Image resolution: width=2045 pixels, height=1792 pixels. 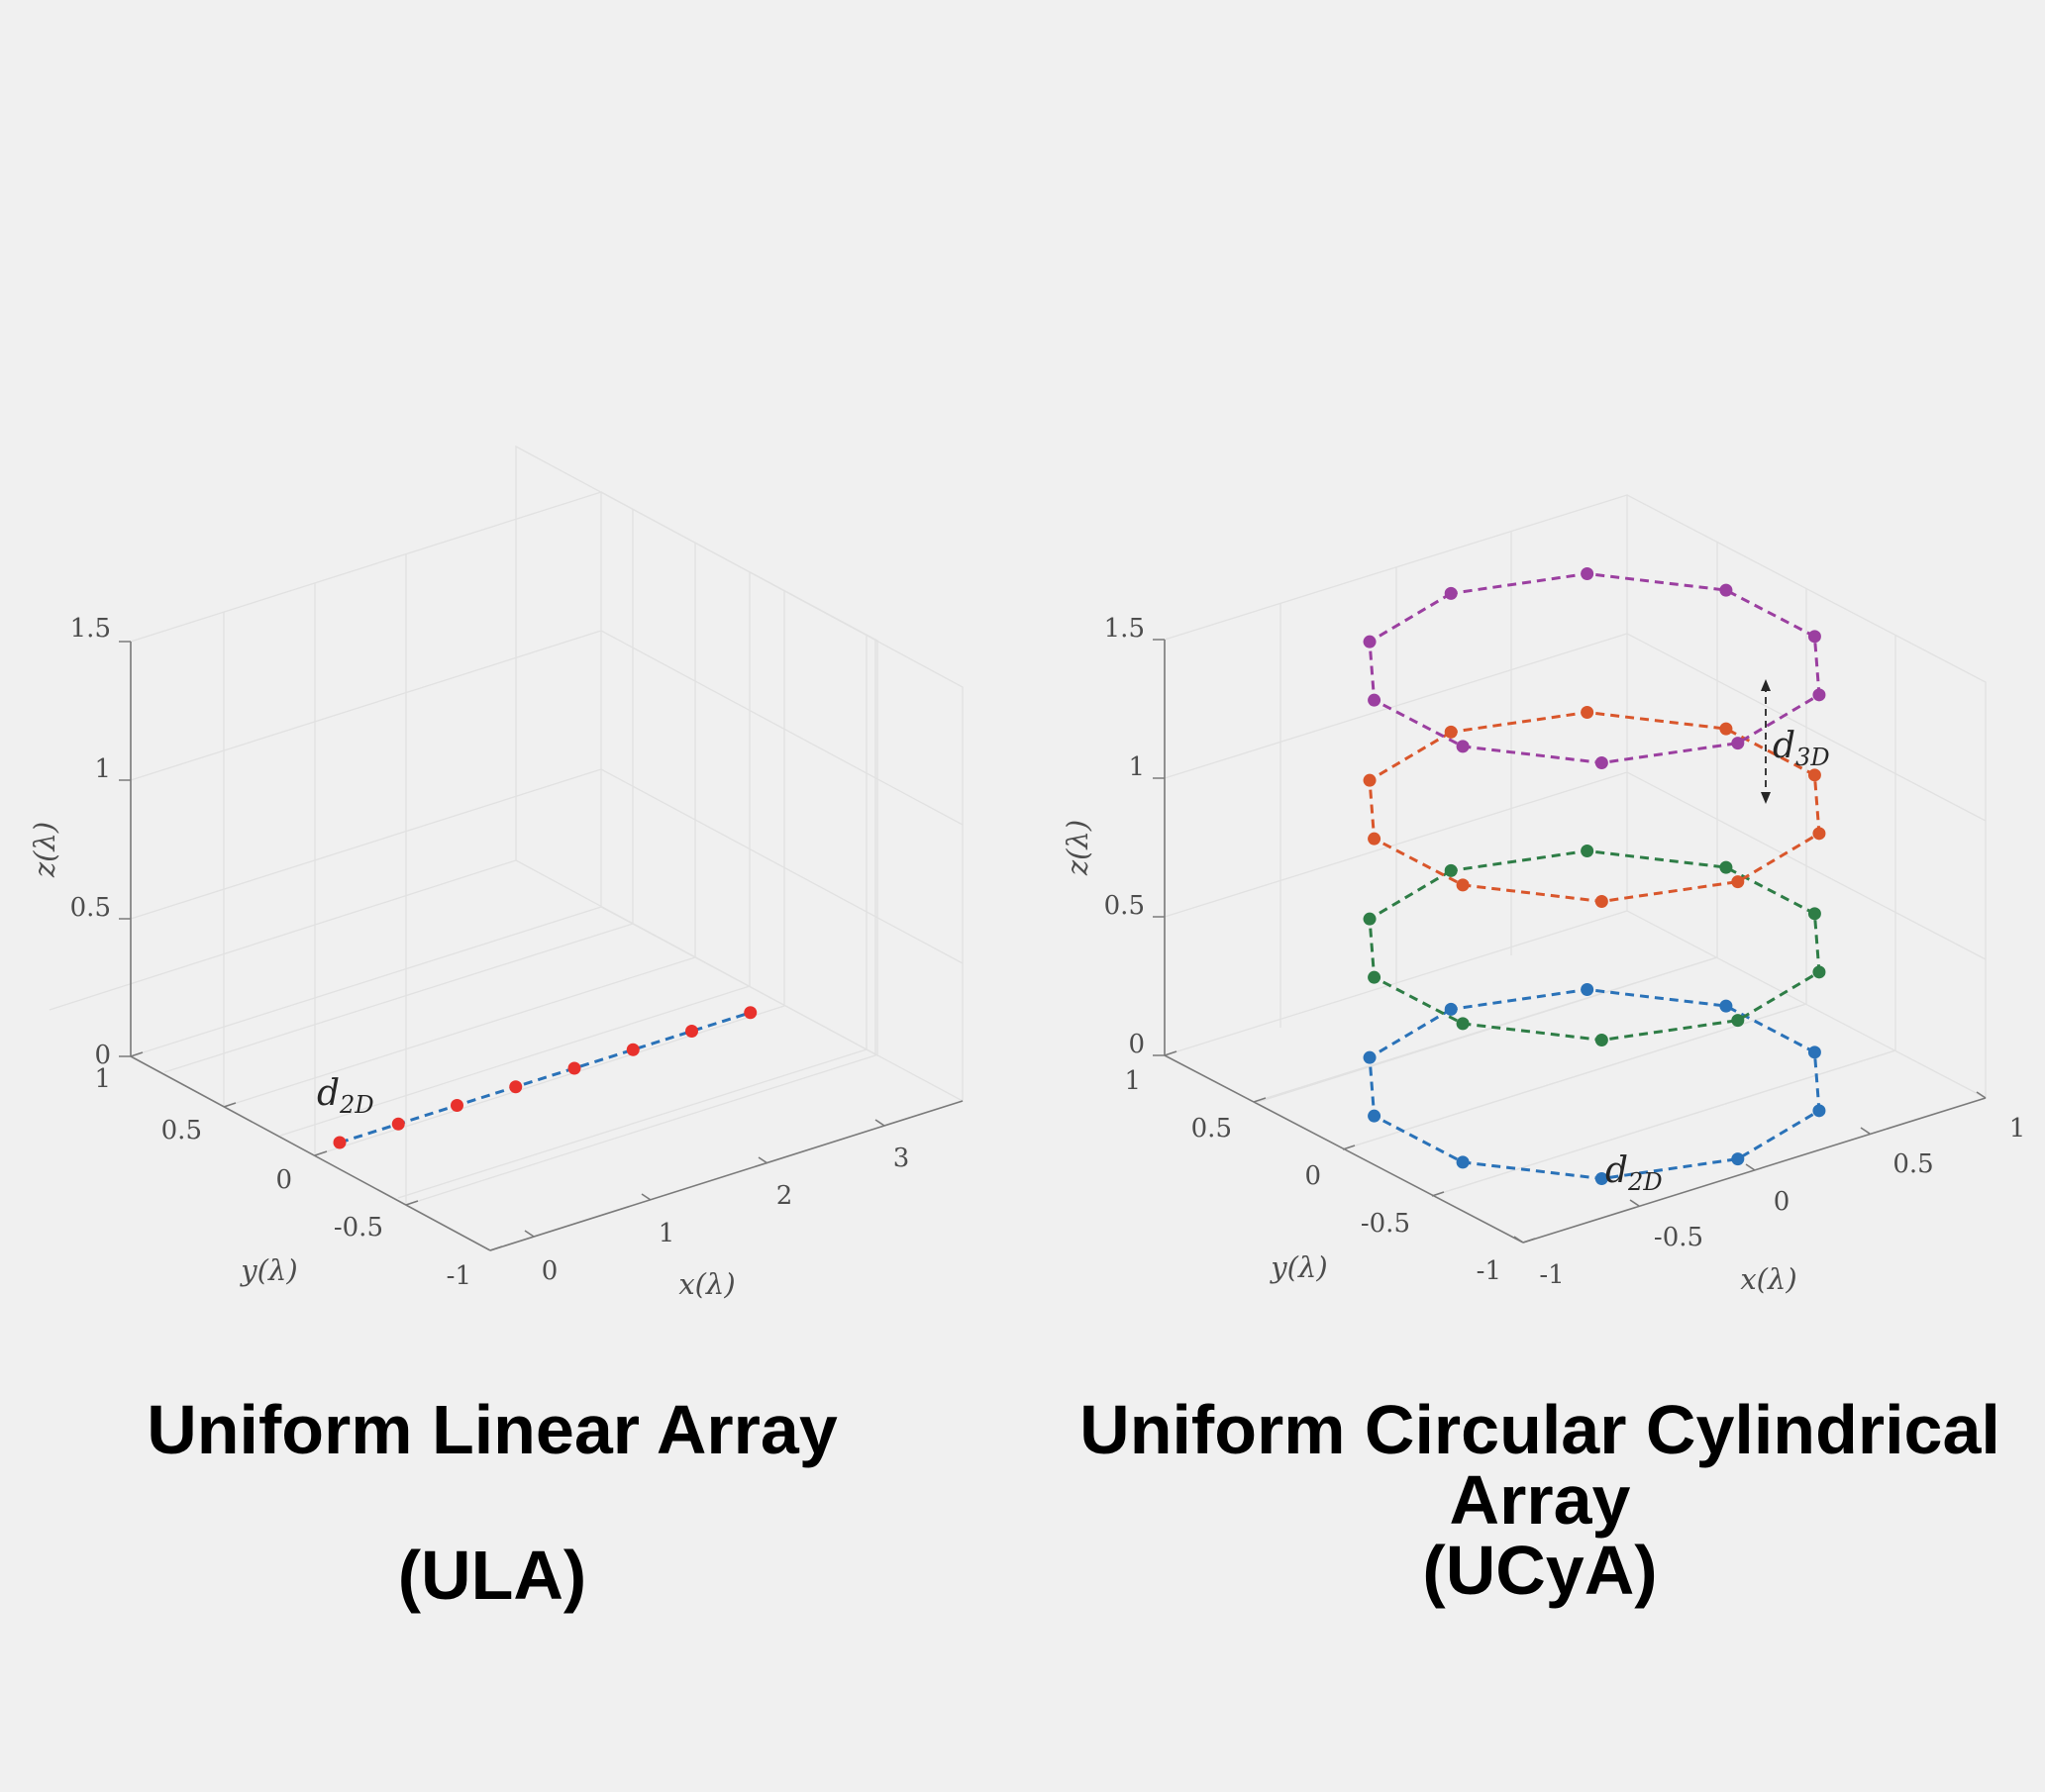 I want to click on ucya-ztick-2: 1, so click(x=1136, y=767).